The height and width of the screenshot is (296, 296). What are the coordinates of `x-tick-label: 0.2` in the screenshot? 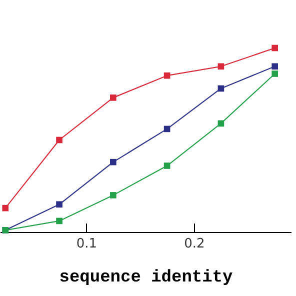 It's located at (194, 244).